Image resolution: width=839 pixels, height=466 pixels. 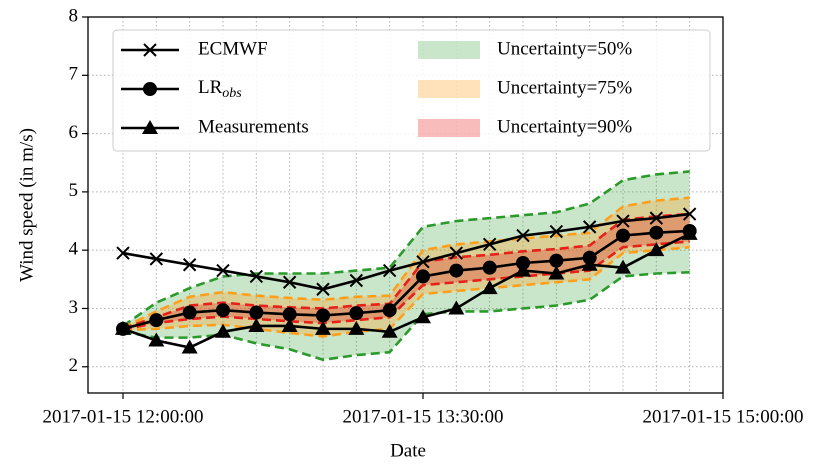 What do you see at coordinates (74, 365) in the screenshot?
I see `y-tick-label: 2` at bounding box center [74, 365].